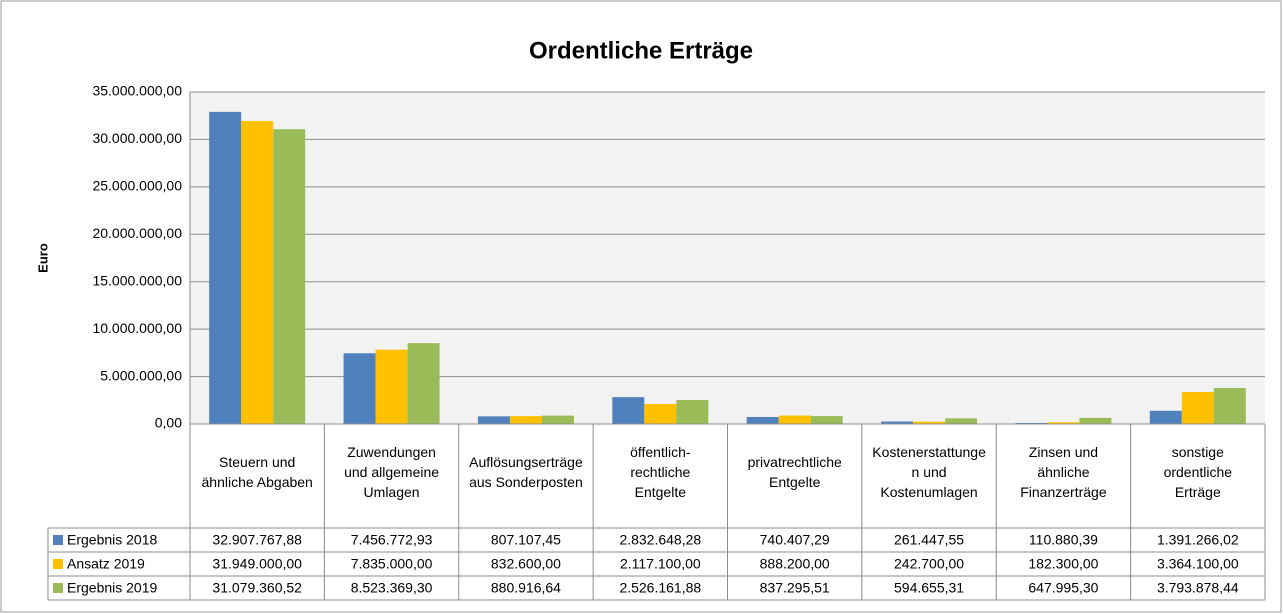  Describe the element at coordinates (929, 588) in the screenshot. I see `table-value: 594.655,31` at that location.